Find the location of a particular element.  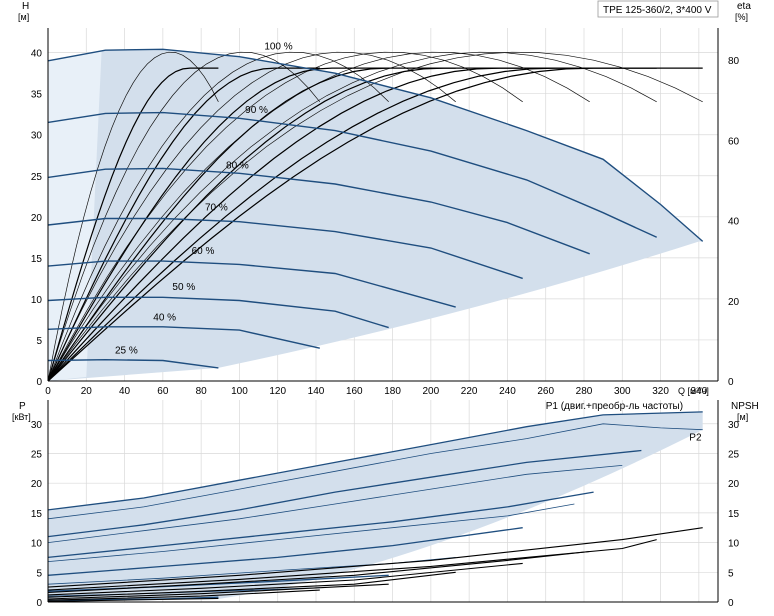

y2-tick-label: 40 is located at coordinates (734, 222).